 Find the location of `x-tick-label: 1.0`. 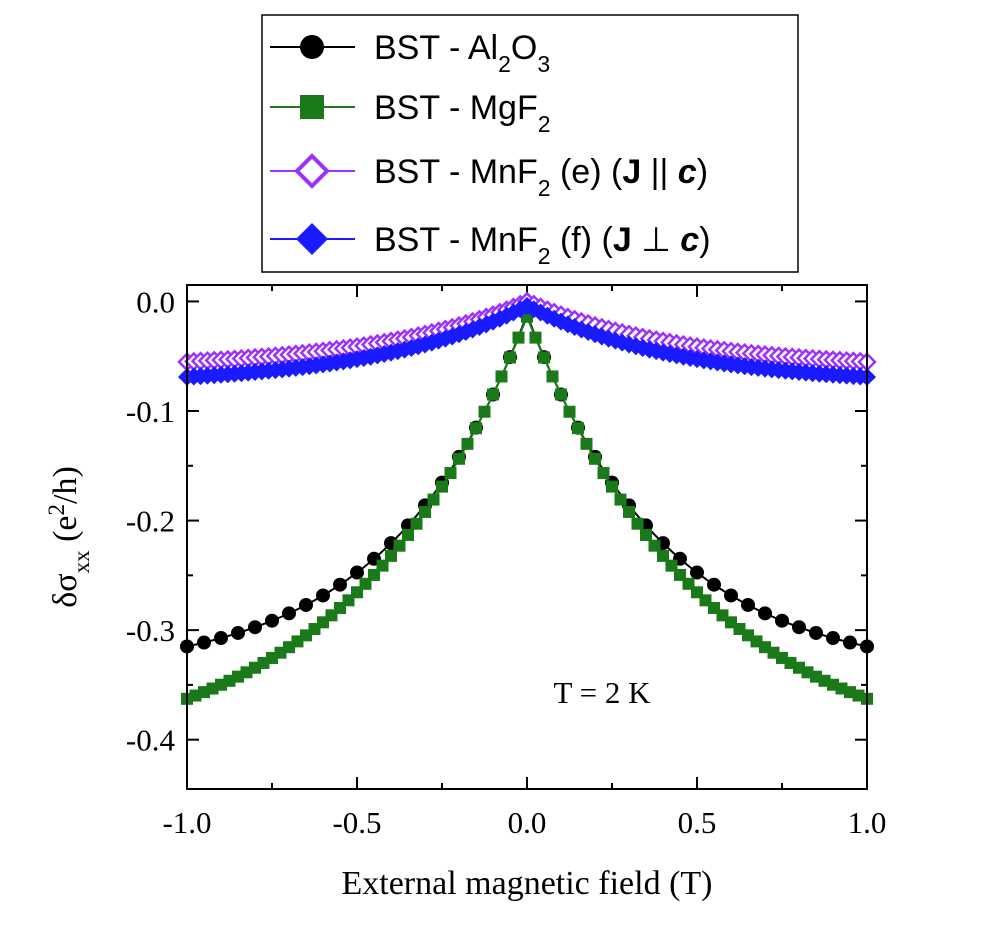

x-tick-label: 1.0 is located at coordinates (867, 822).